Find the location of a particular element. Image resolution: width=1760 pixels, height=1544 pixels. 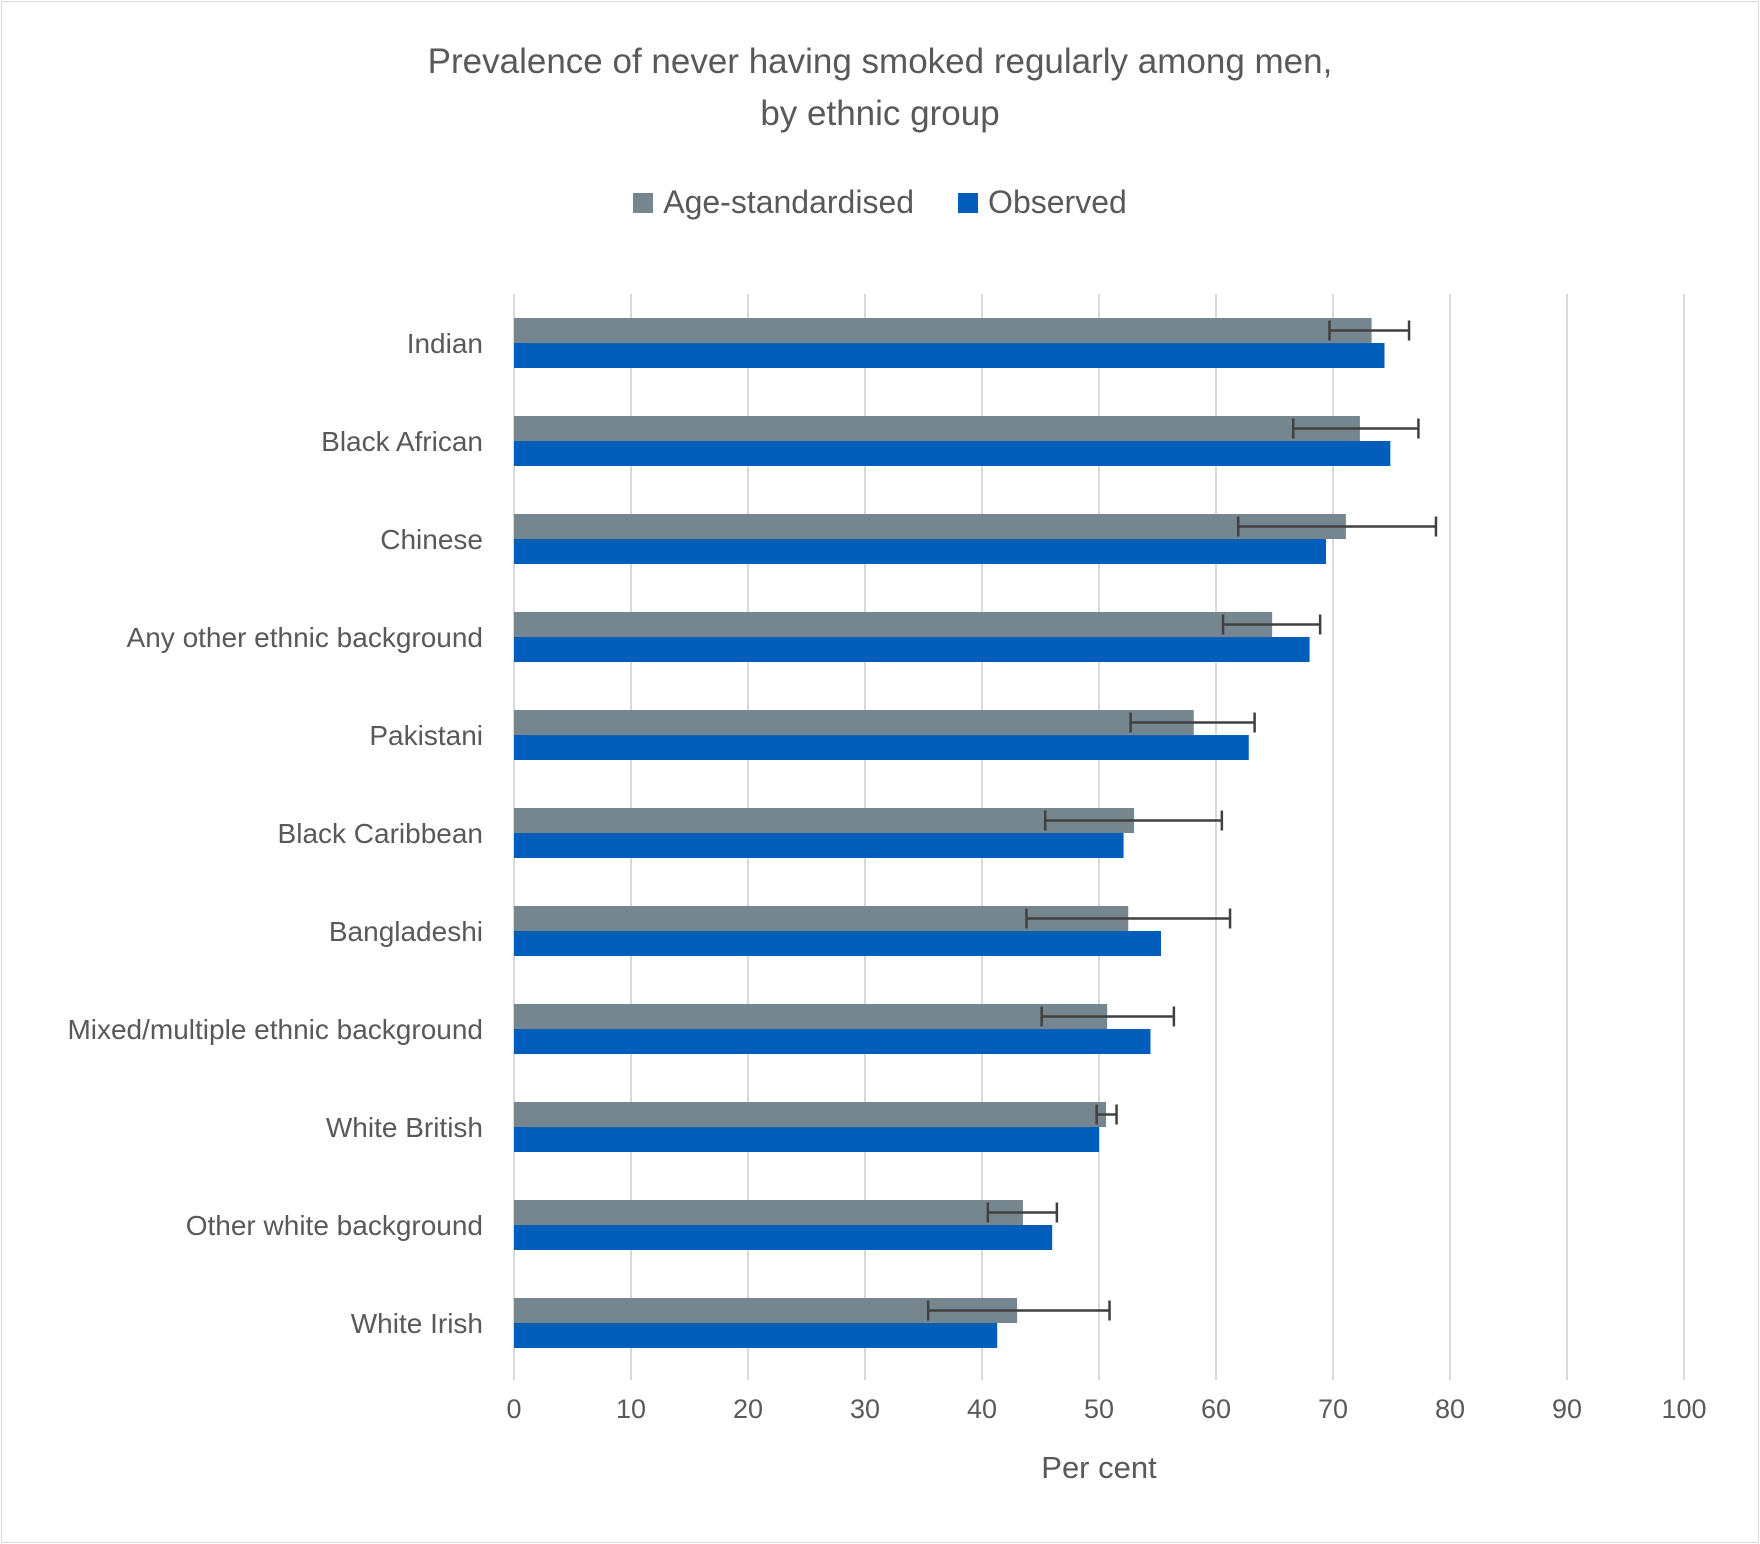

x-tick-label-90: 90 is located at coordinates (1567, 1409).